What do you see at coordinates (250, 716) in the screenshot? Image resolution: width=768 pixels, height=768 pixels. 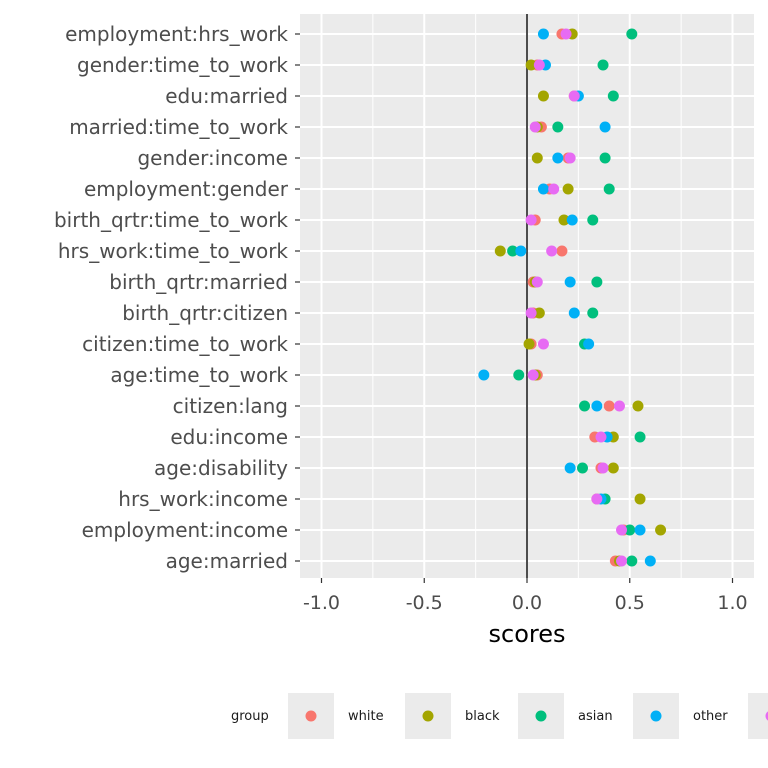 I see `legend-title: group` at bounding box center [250, 716].